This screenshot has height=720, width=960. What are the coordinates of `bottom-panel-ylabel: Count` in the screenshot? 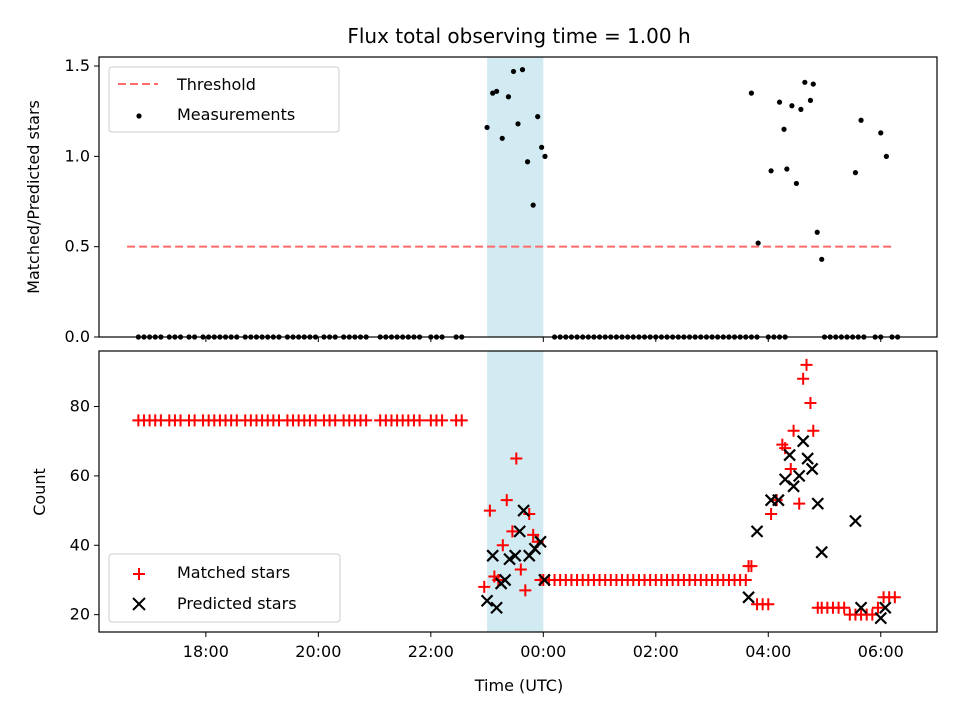 It's located at (39, 492).